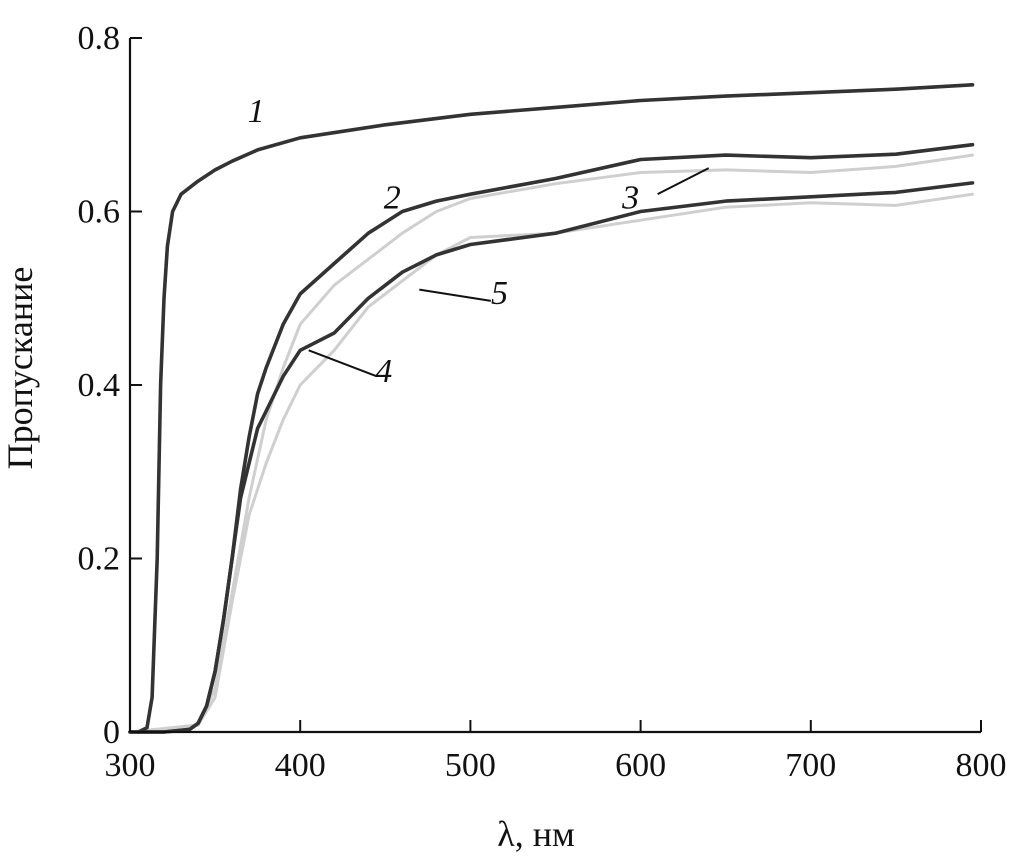 The width and height of the screenshot is (1010, 860). What do you see at coordinates (99, 559) in the screenshot?
I see `y-tick-label: 0.2` at bounding box center [99, 559].